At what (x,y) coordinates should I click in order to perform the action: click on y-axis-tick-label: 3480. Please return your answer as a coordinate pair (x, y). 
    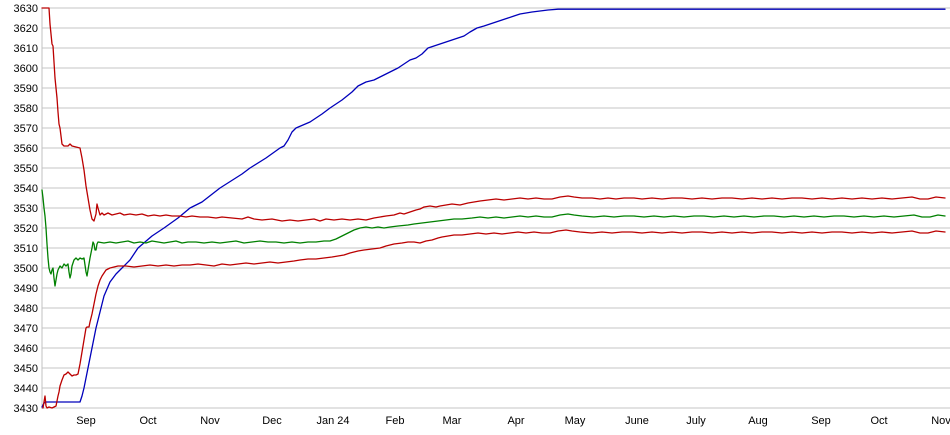
    Looking at the image, I should click on (26, 309).